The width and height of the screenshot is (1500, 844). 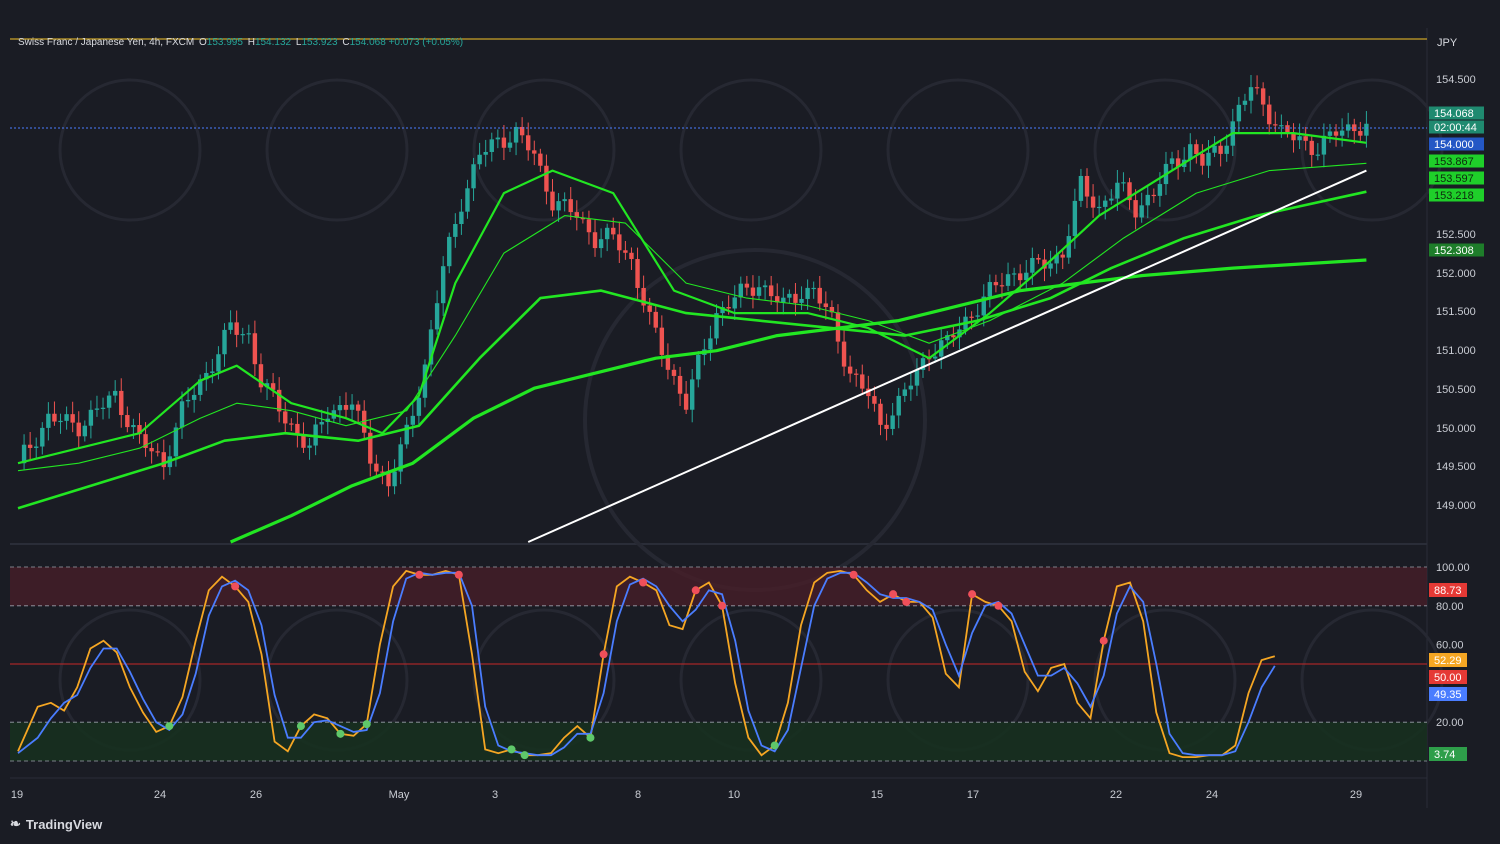 I want to click on price-axis-tick: 154.500, so click(x=1456, y=80).